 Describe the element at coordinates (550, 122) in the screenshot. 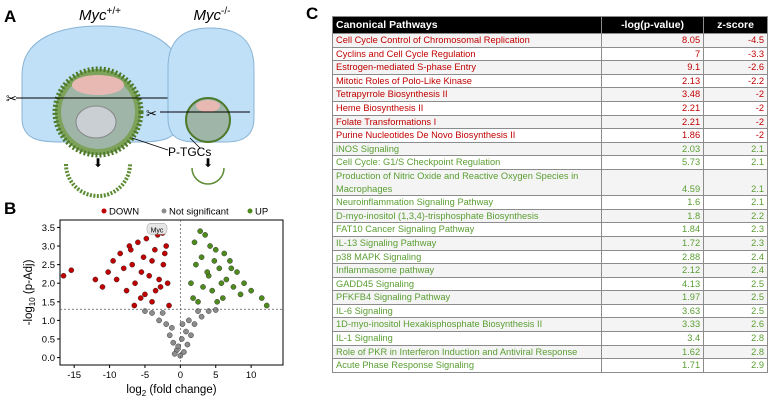

I see `table-row: Folate Transformations I 2.21 -2` at that location.